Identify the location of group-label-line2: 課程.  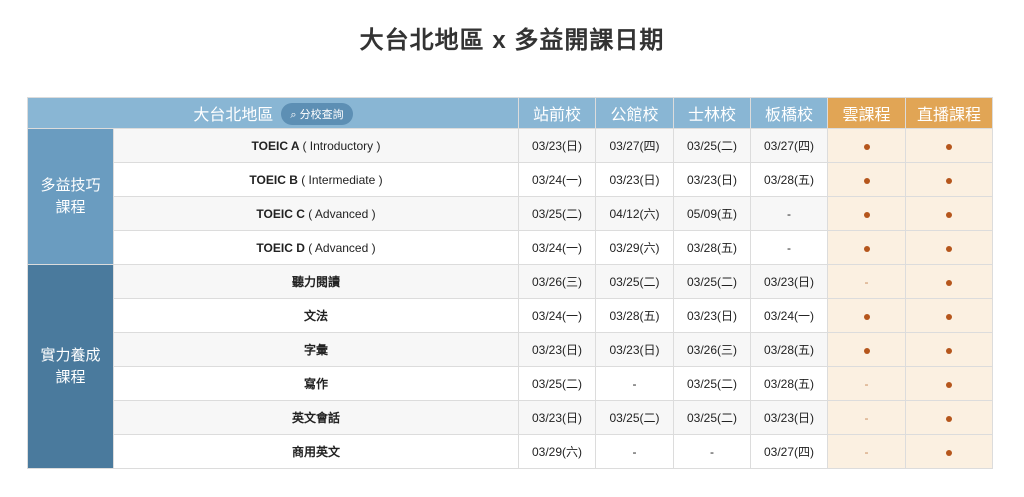
(70, 207).